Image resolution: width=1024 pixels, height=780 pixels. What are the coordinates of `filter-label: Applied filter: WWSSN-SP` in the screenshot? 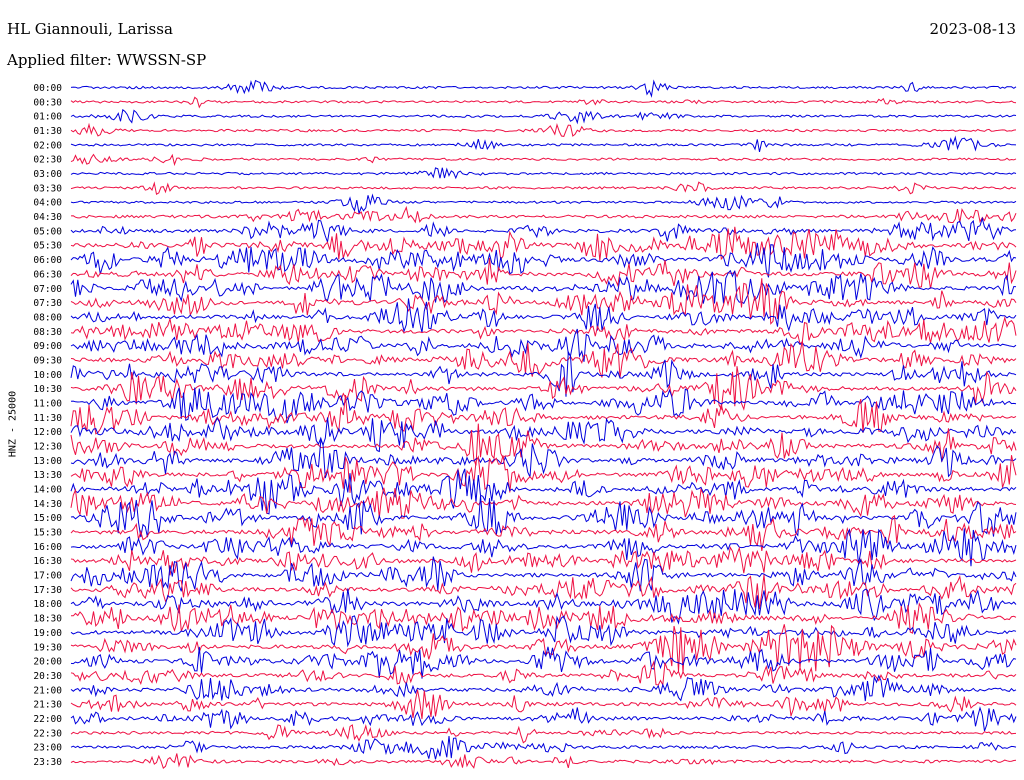 It's located at (107, 60).